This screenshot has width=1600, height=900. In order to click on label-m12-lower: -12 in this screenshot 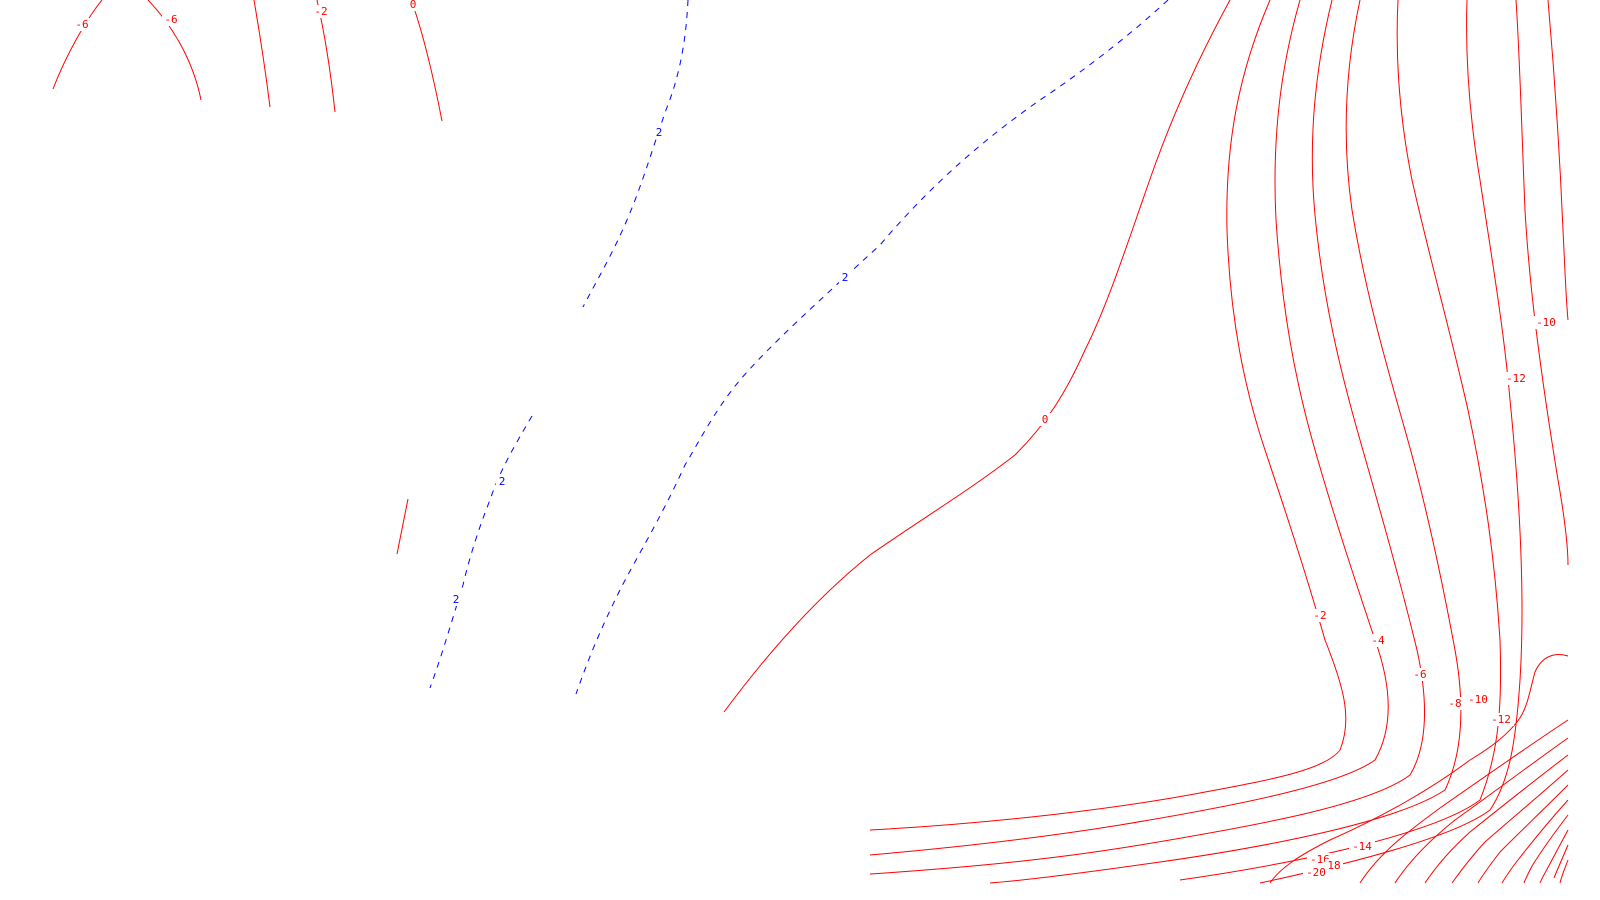, I will do `click(1501, 719)`.